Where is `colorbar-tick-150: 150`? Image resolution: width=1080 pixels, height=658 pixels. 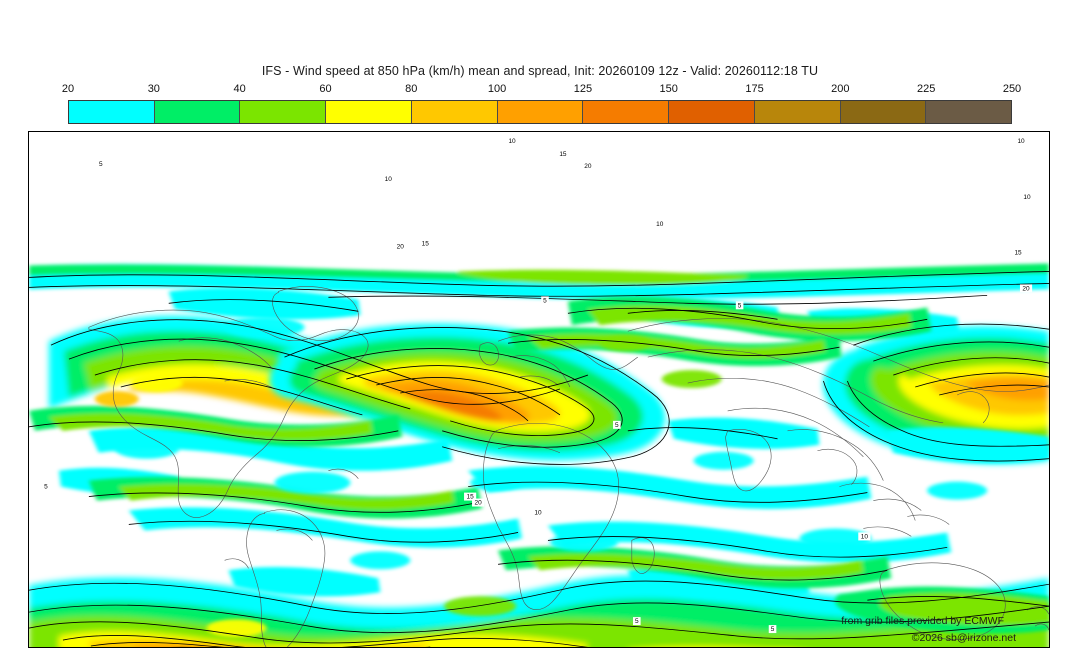 colorbar-tick-150: 150 is located at coordinates (668, 89).